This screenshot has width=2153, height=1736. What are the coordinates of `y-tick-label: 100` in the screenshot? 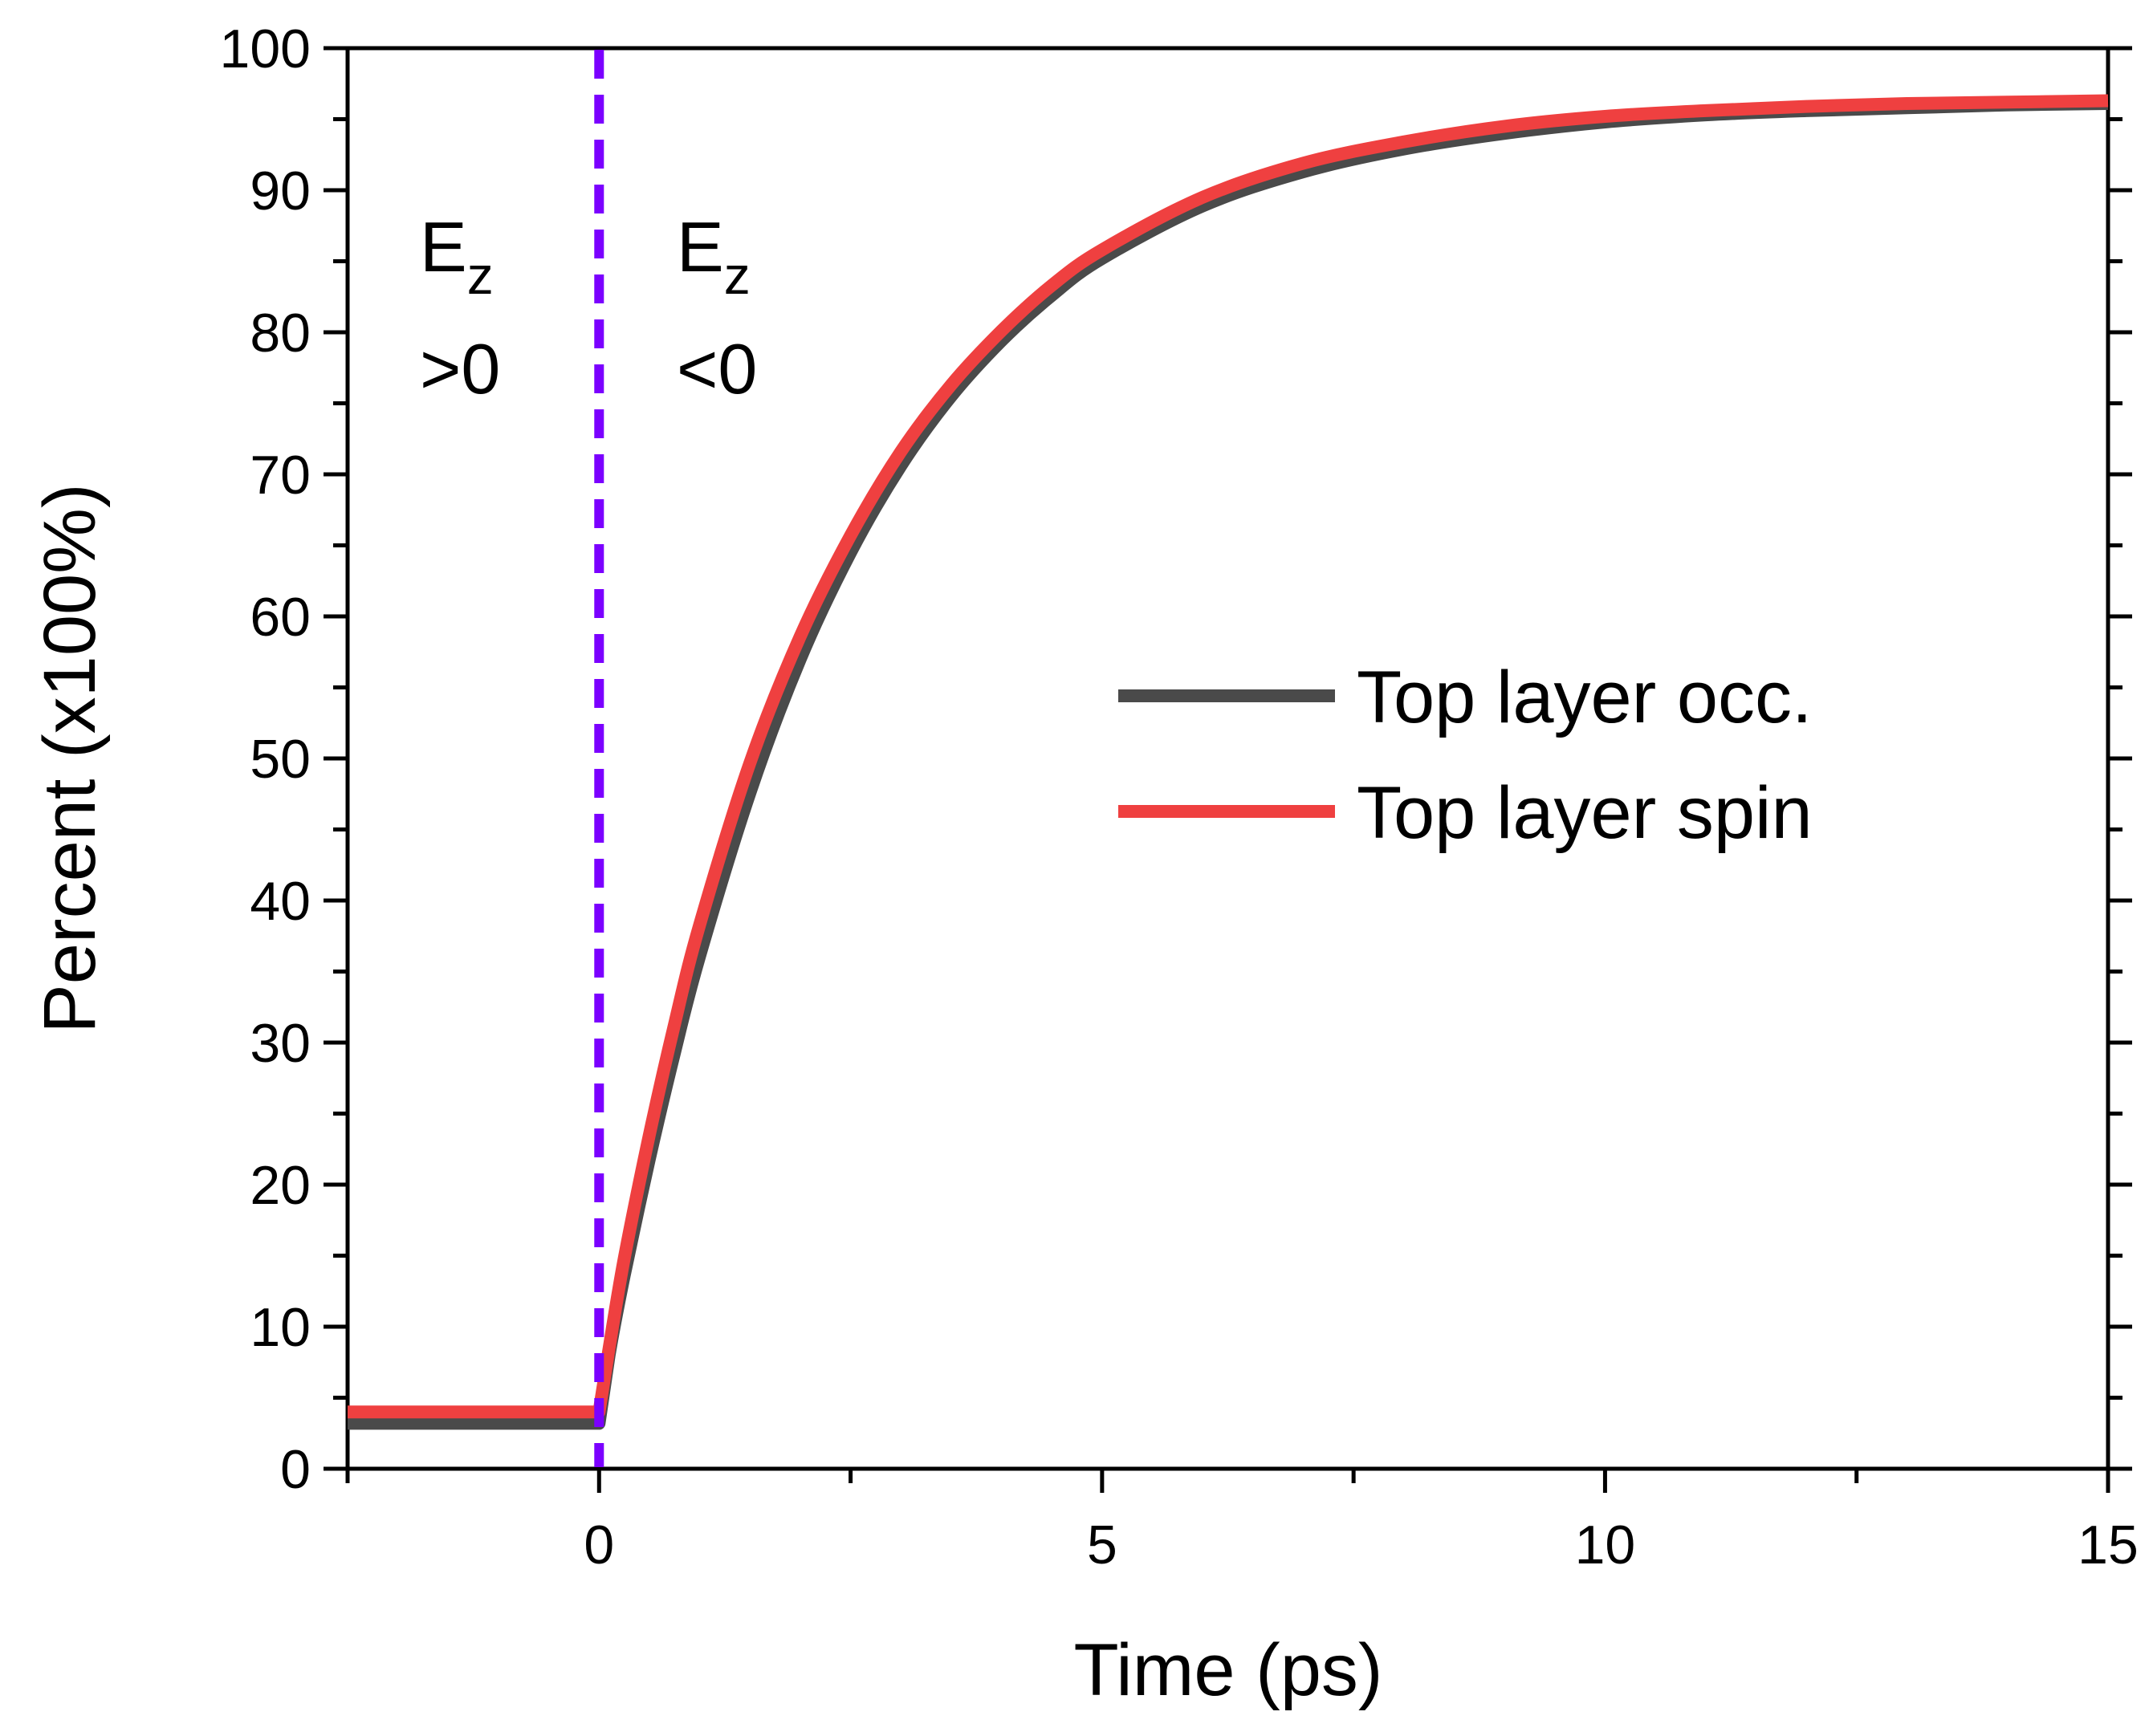 It's located at (265, 48).